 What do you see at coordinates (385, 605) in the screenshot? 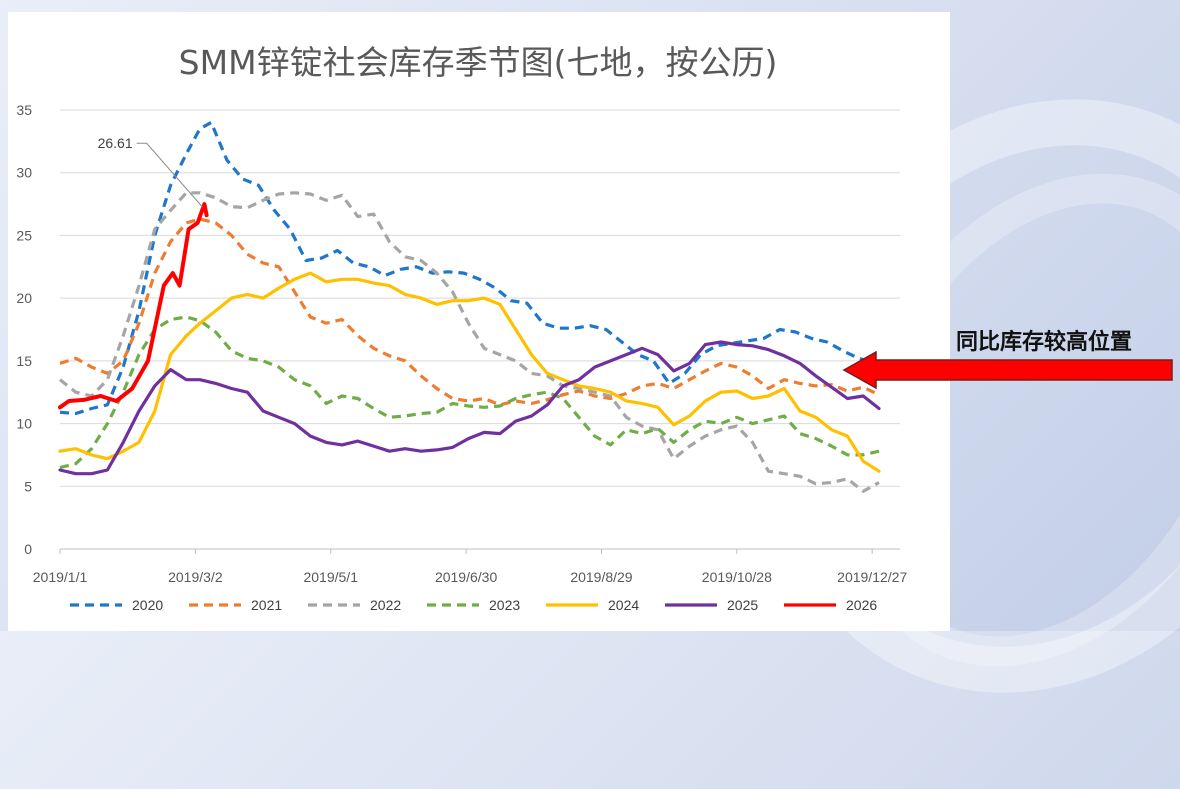
I see `legend-label-2022: 2022` at bounding box center [385, 605].